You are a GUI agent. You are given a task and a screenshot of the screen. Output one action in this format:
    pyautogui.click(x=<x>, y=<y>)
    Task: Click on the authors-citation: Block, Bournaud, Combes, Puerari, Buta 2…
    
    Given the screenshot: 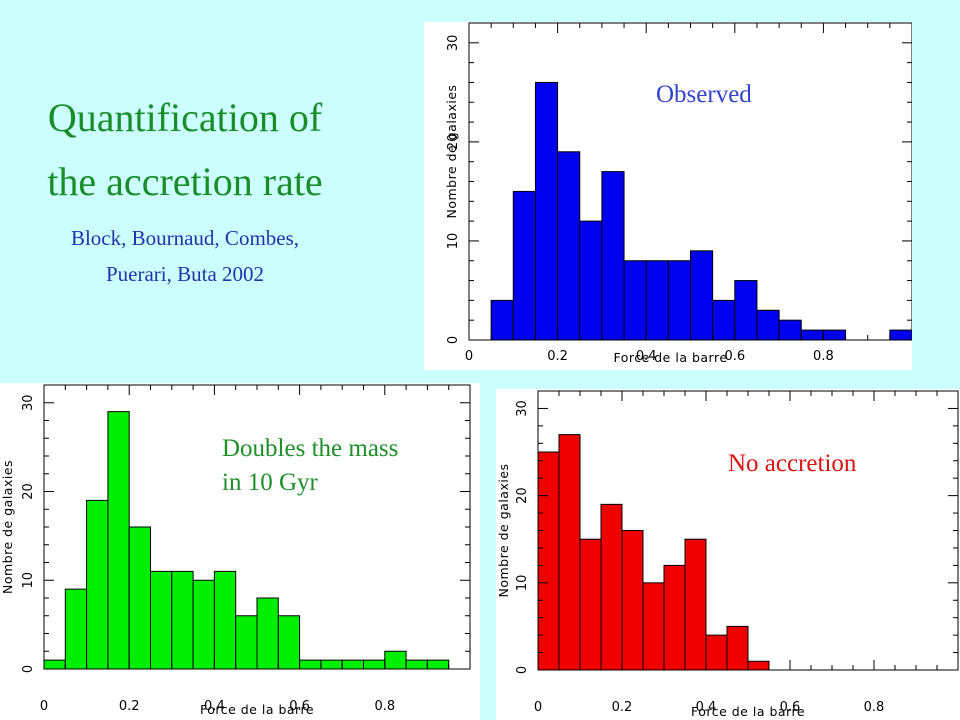 What is the action you would take?
    pyautogui.click(x=185, y=256)
    